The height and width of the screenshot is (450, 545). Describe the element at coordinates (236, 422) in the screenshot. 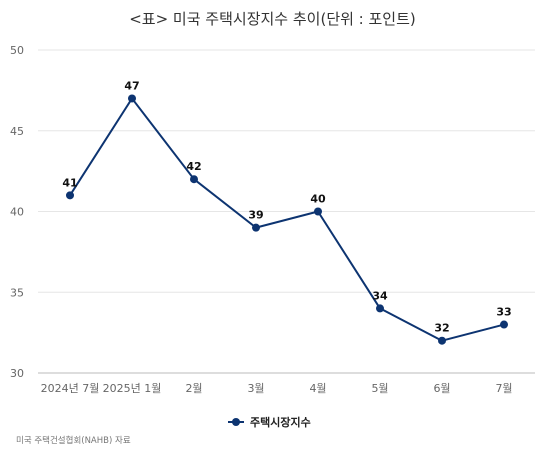

I see `legend-marker` at that location.